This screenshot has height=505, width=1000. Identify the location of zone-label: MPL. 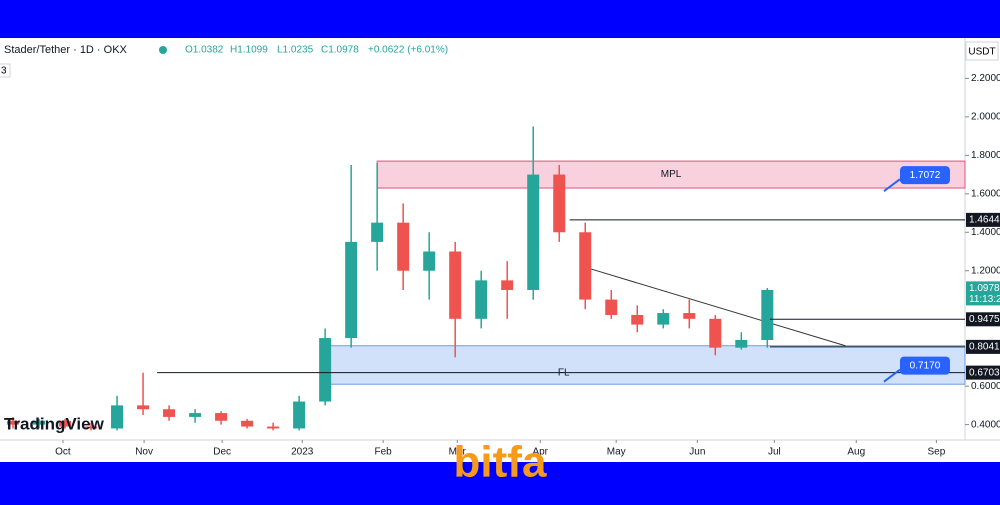
(671, 174).